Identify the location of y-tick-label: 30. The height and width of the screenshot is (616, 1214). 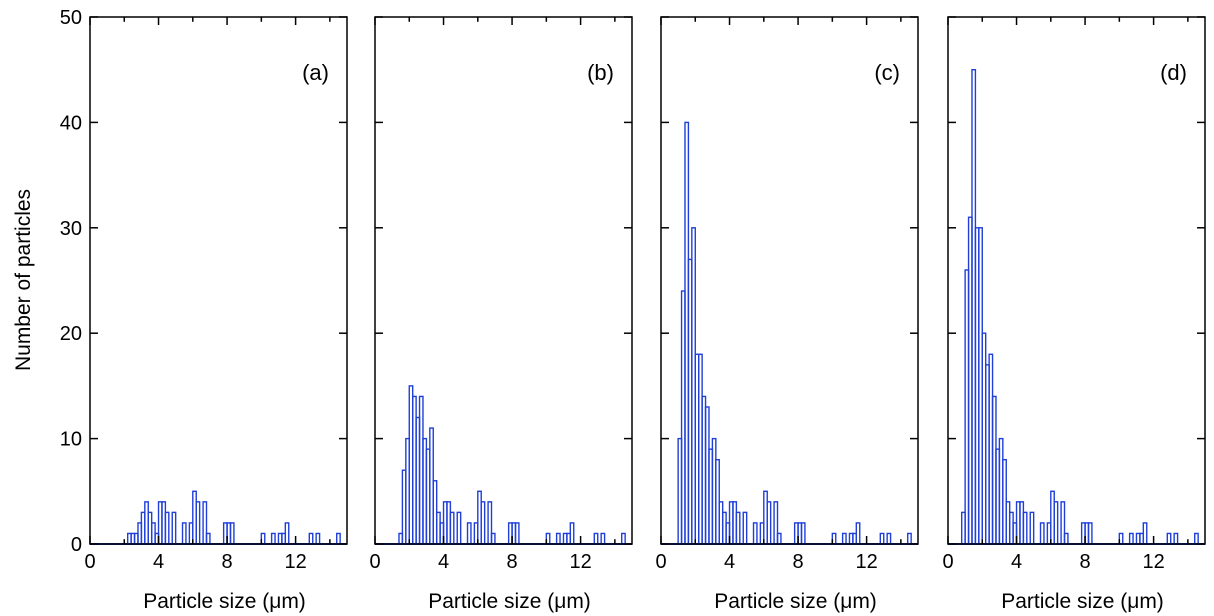
(71, 229).